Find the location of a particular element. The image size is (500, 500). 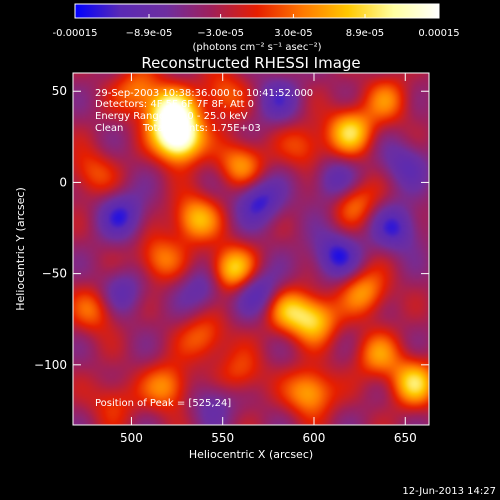

colorbar-tick-label: -0.00015 is located at coordinates (75, 33).